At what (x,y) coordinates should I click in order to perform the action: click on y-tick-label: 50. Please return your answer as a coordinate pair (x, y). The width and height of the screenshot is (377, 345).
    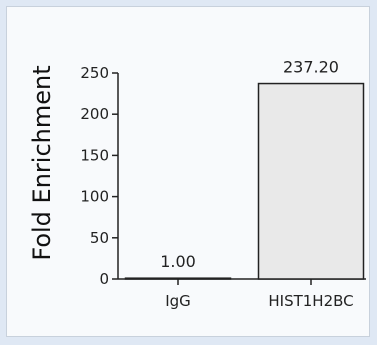
    Looking at the image, I should click on (99, 238).